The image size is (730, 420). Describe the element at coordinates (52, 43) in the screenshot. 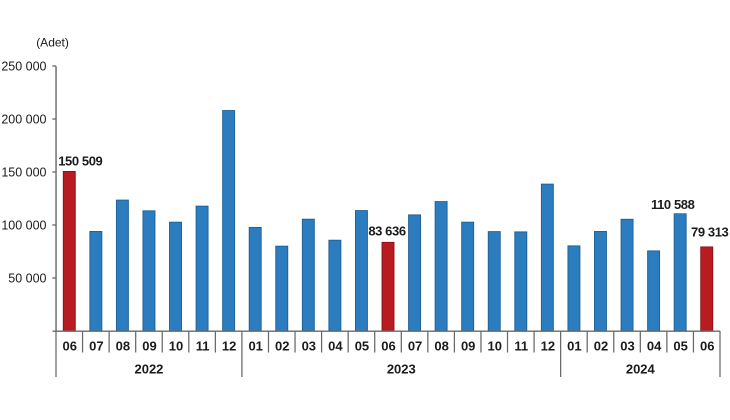

I see `svg-text: (Adet)` at that location.